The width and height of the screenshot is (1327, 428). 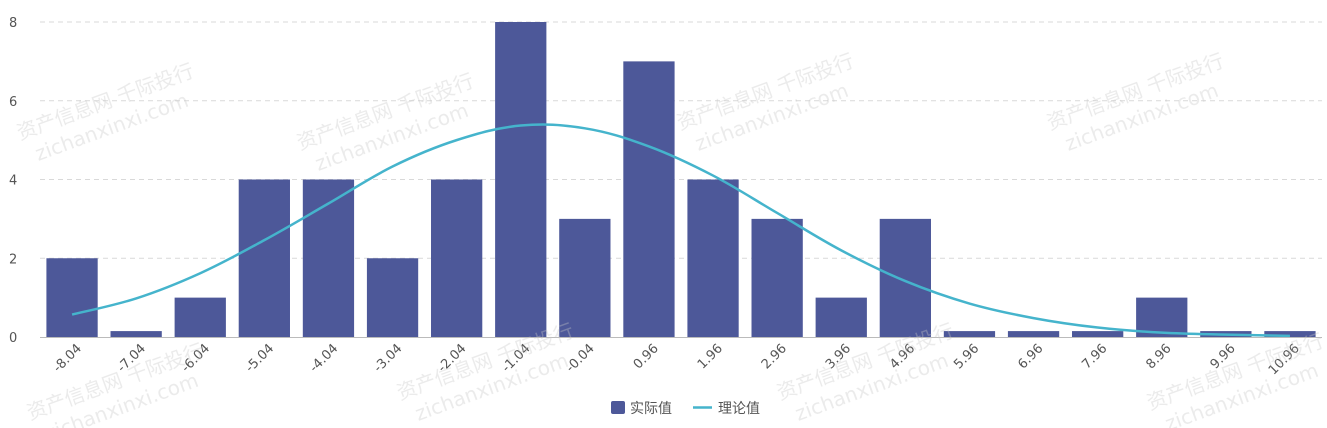 I want to click on x-tick-label: 5.96, so click(x=966, y=356).